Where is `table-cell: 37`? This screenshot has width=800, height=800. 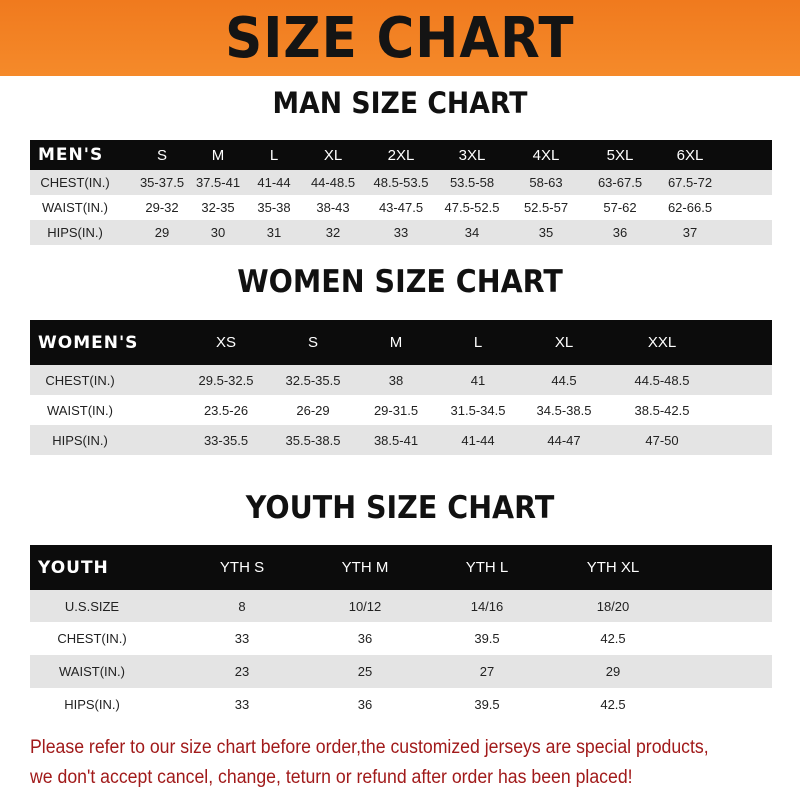
table-cell: 37 is located at coordinates (690, 232).